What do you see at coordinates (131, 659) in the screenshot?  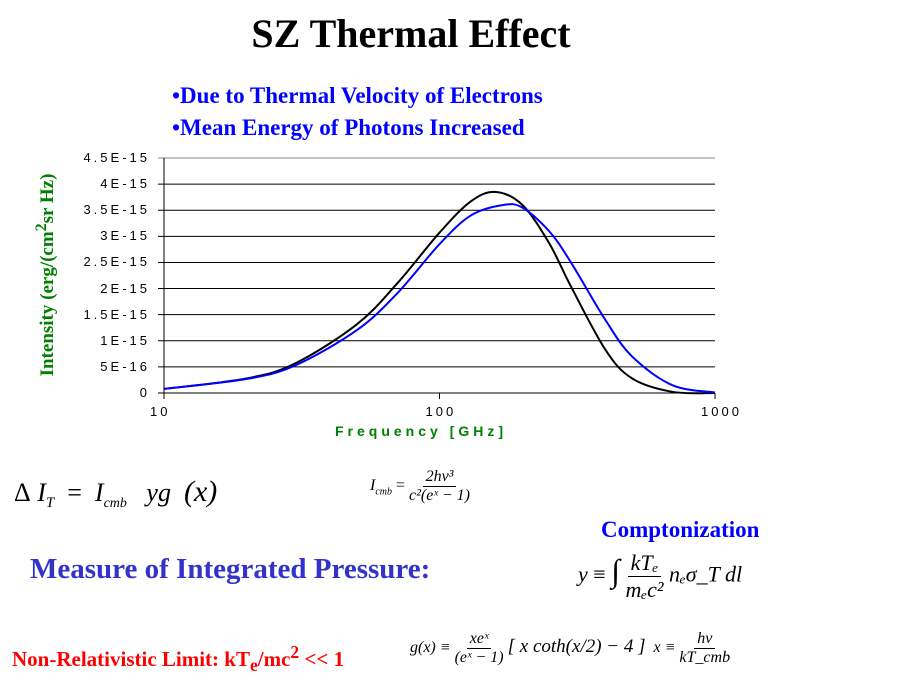 I see `nonrel-text1: Non-Relativistic Limit: kT` at bounding box center [131, 659].